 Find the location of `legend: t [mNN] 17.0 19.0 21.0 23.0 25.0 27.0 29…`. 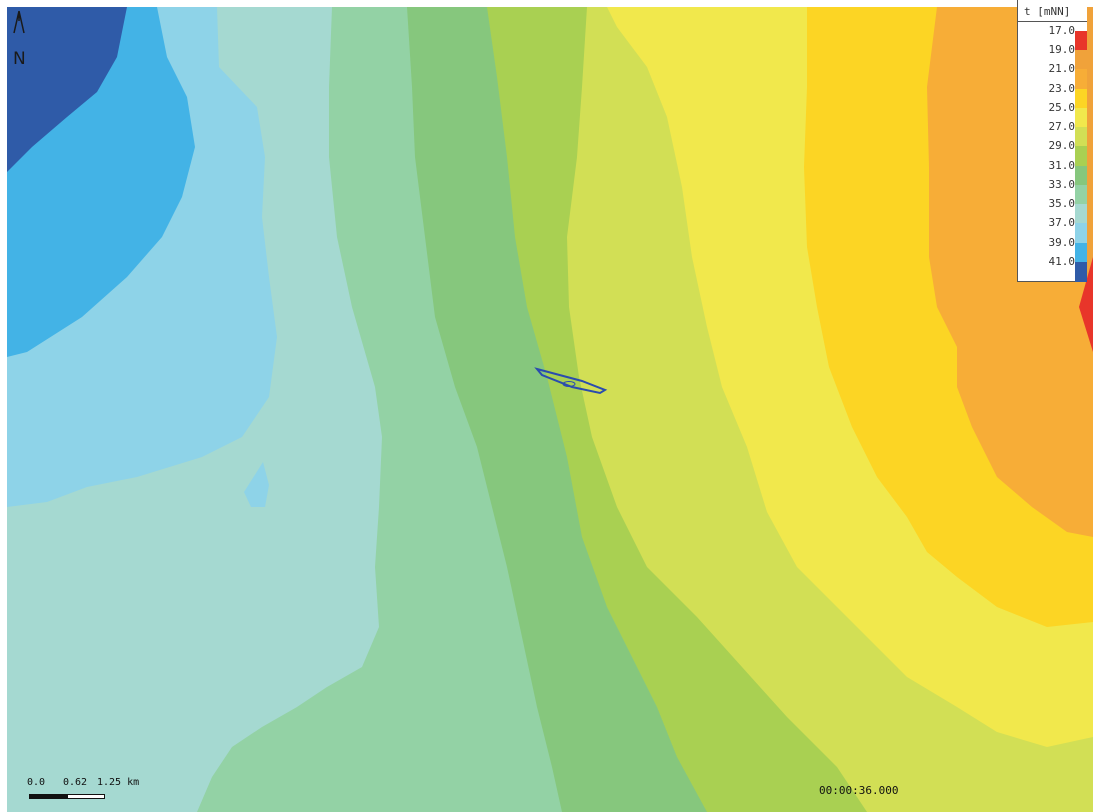

legend: t [mNN] 17.0 19.0 21.0 23.0 25.0 27.0 29… is located at coordinates (1052, 141).